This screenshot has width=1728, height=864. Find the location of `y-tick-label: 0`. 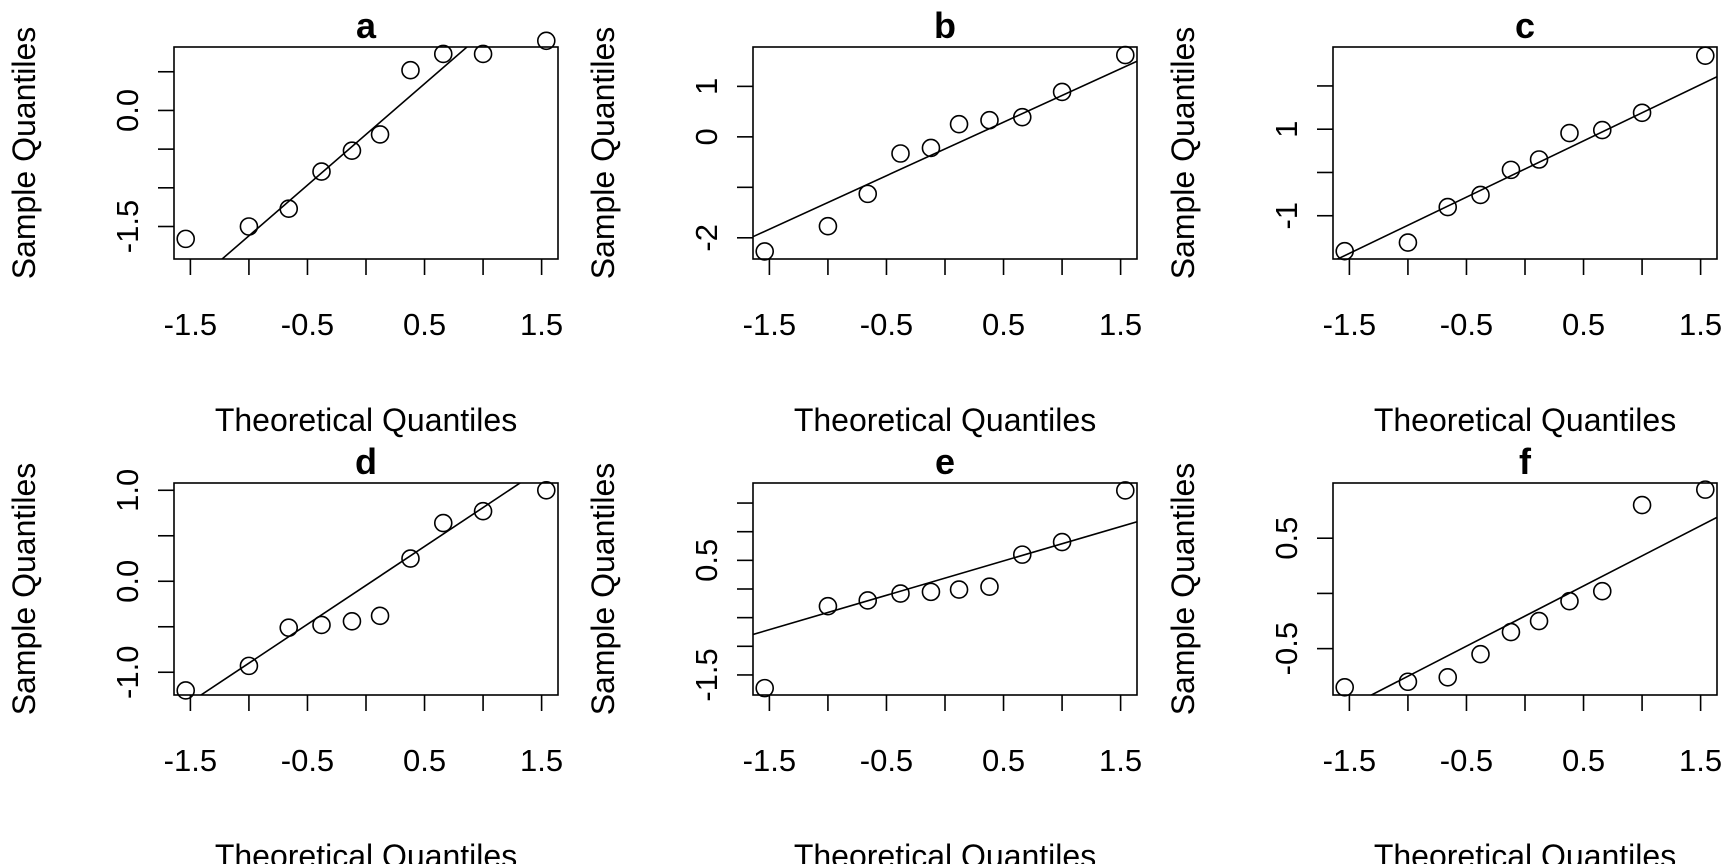

y-tick-label: 0 is located at coordinates (706, 136).